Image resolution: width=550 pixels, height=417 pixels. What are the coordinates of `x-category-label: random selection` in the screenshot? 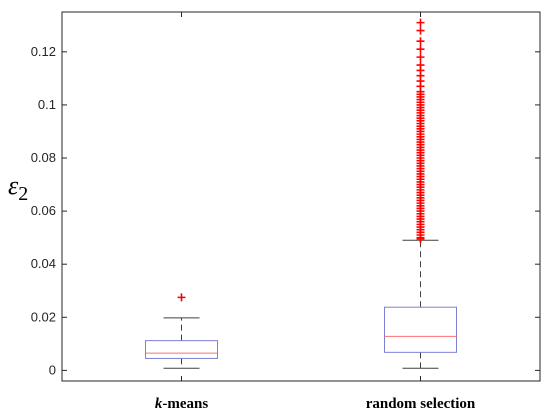 It's located at (421, 404).